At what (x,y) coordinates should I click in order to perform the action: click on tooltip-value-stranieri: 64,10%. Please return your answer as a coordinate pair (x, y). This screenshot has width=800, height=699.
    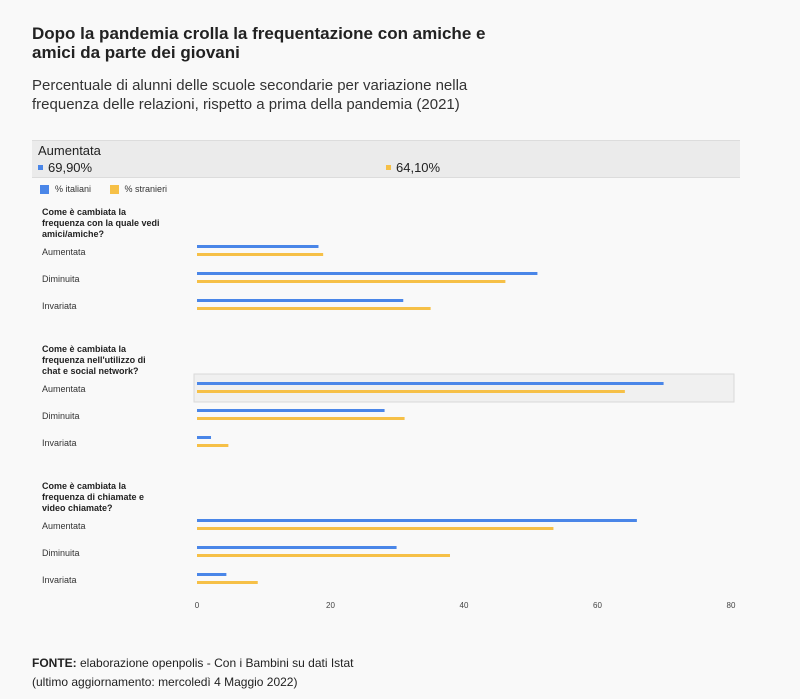
    Looking at the image, I should click on (413, 167).